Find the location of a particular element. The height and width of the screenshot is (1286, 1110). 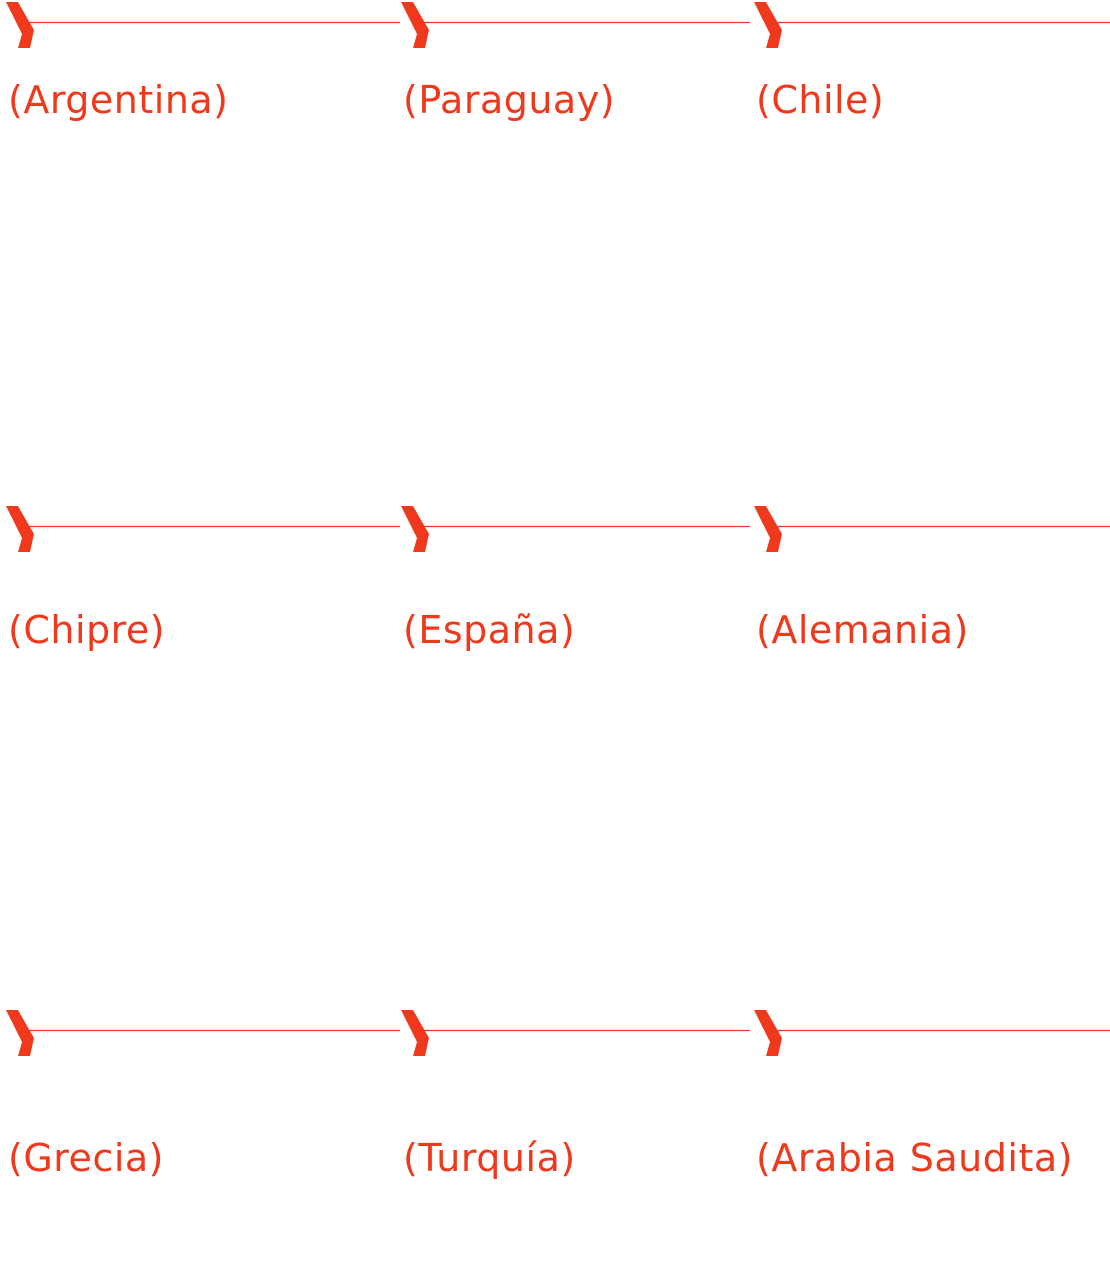

location-label: (Chipre) is located at coordinates (87, 630).